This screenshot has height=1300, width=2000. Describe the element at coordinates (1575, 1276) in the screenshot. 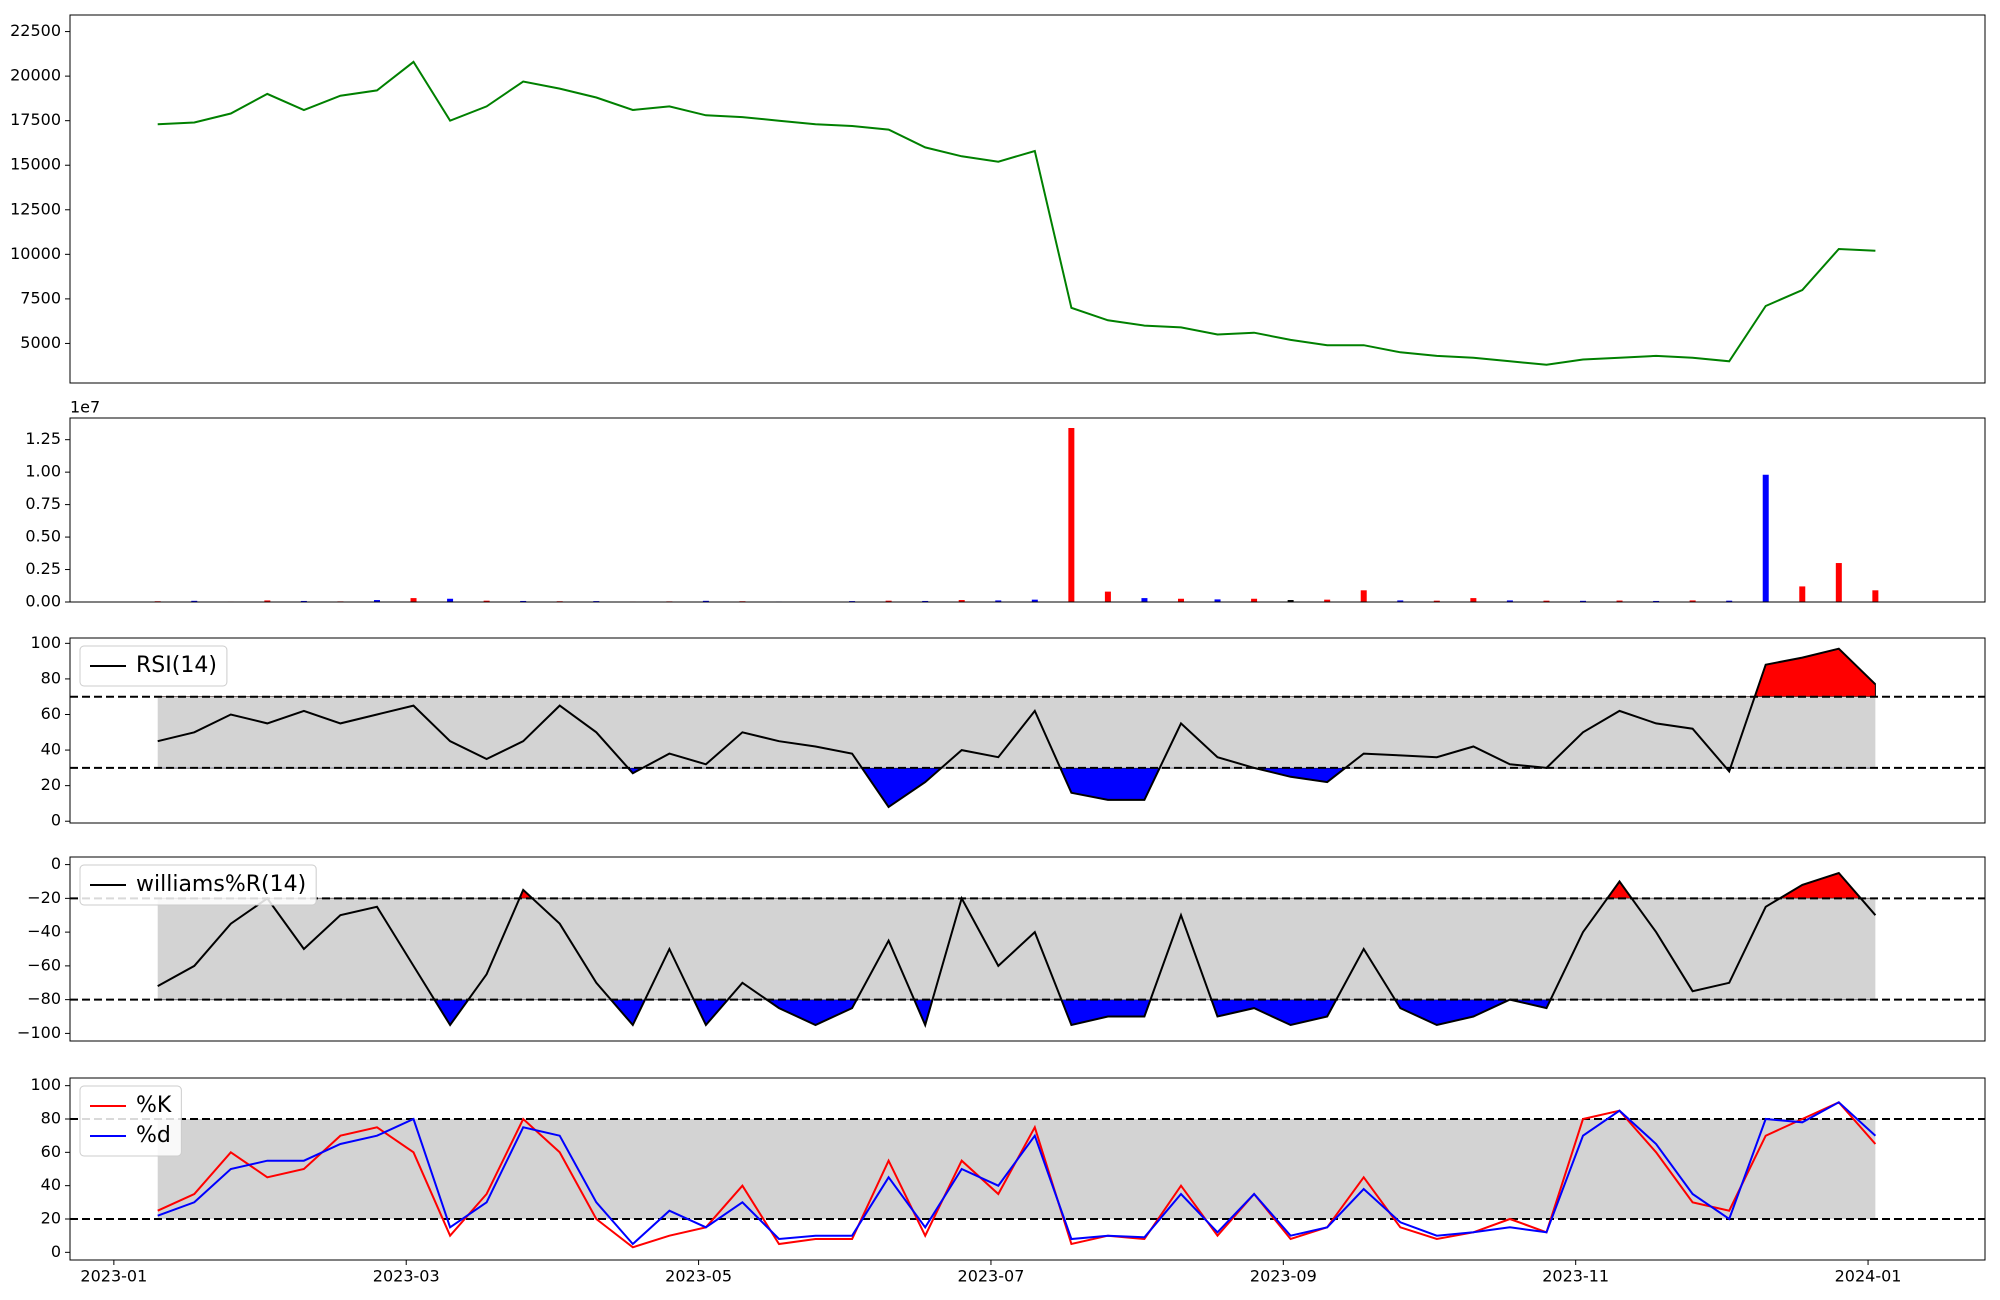

I see `x-tick-label: 2023-11` at that location.